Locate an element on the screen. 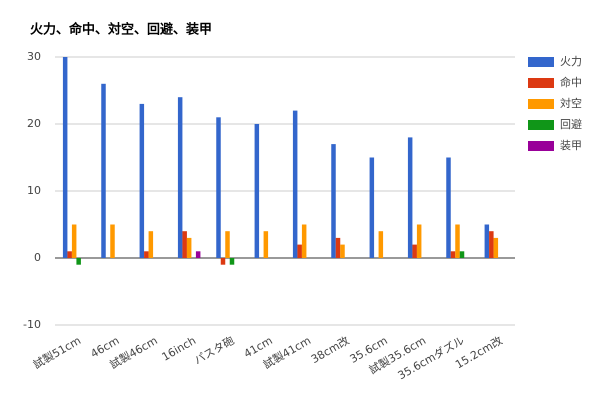 The width and height of the screenshot is (600, 402). y-tick-label: 10 is located at coordinates (34, 190).